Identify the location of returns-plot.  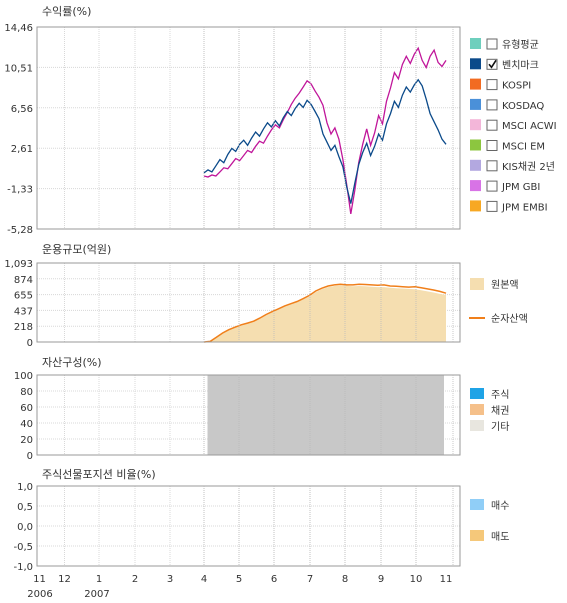
(325, 130).